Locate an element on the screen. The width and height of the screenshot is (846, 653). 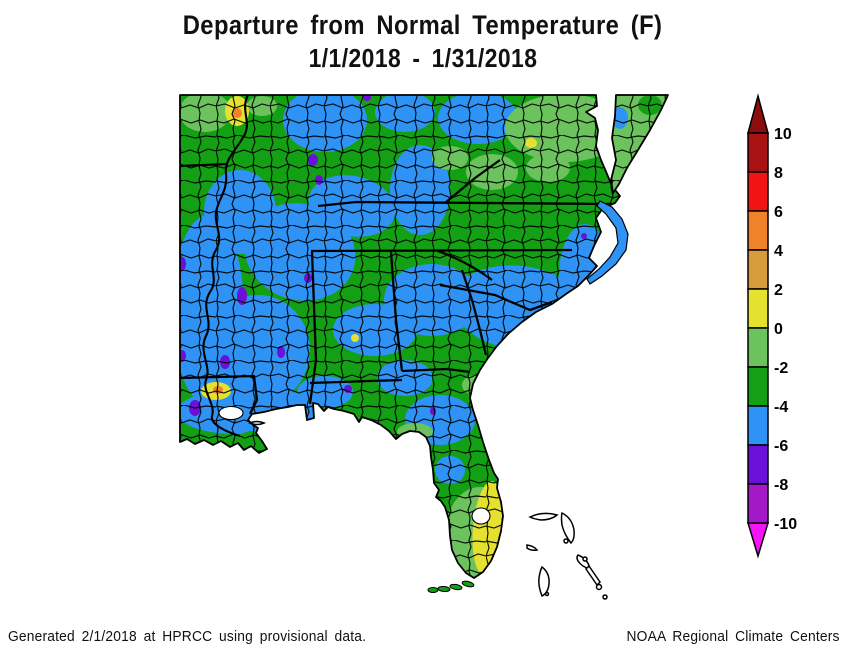
colorbar-arrow-bottom is located at coordinates (758, 540).